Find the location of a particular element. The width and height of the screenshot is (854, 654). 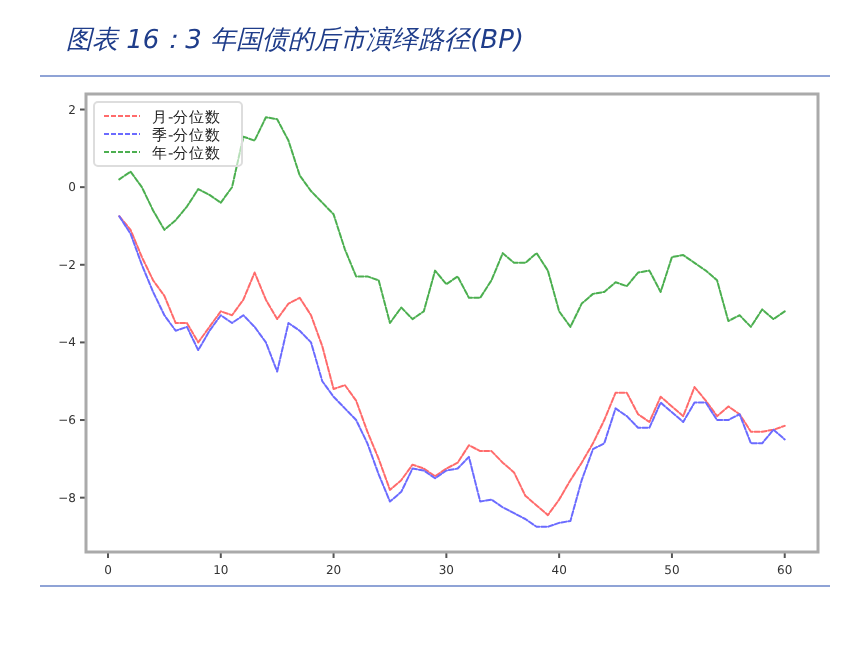

chart-title: 图表 16：3 年国债的后市演绎路径(BP) is located at coordinates (295, 41).